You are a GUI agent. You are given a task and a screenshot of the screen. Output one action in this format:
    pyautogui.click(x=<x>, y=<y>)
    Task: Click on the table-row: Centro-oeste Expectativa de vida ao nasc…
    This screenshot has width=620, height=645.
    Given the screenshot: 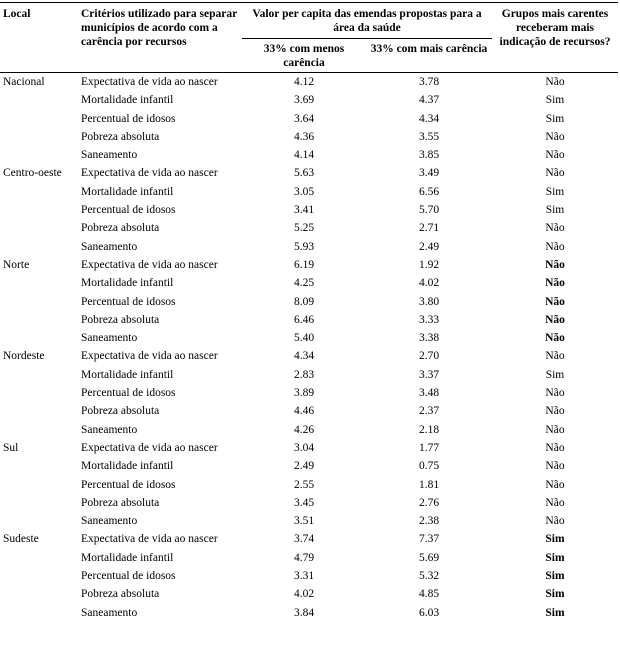 What is the action you would take?
    pyautogui.click(x=309, y=173)
    